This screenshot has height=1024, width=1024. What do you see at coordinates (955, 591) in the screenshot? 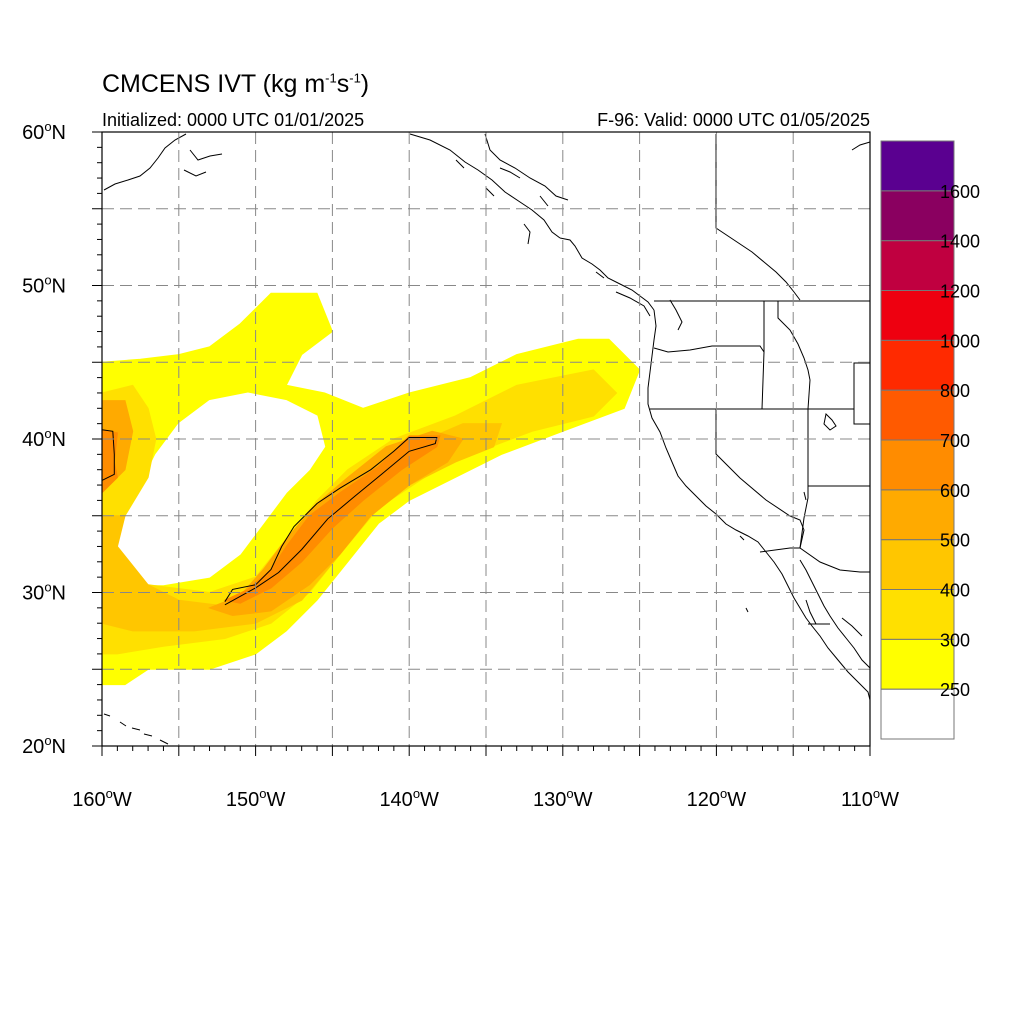
I see `colorbar-label-400: 400` at bounding box center [955, 591].